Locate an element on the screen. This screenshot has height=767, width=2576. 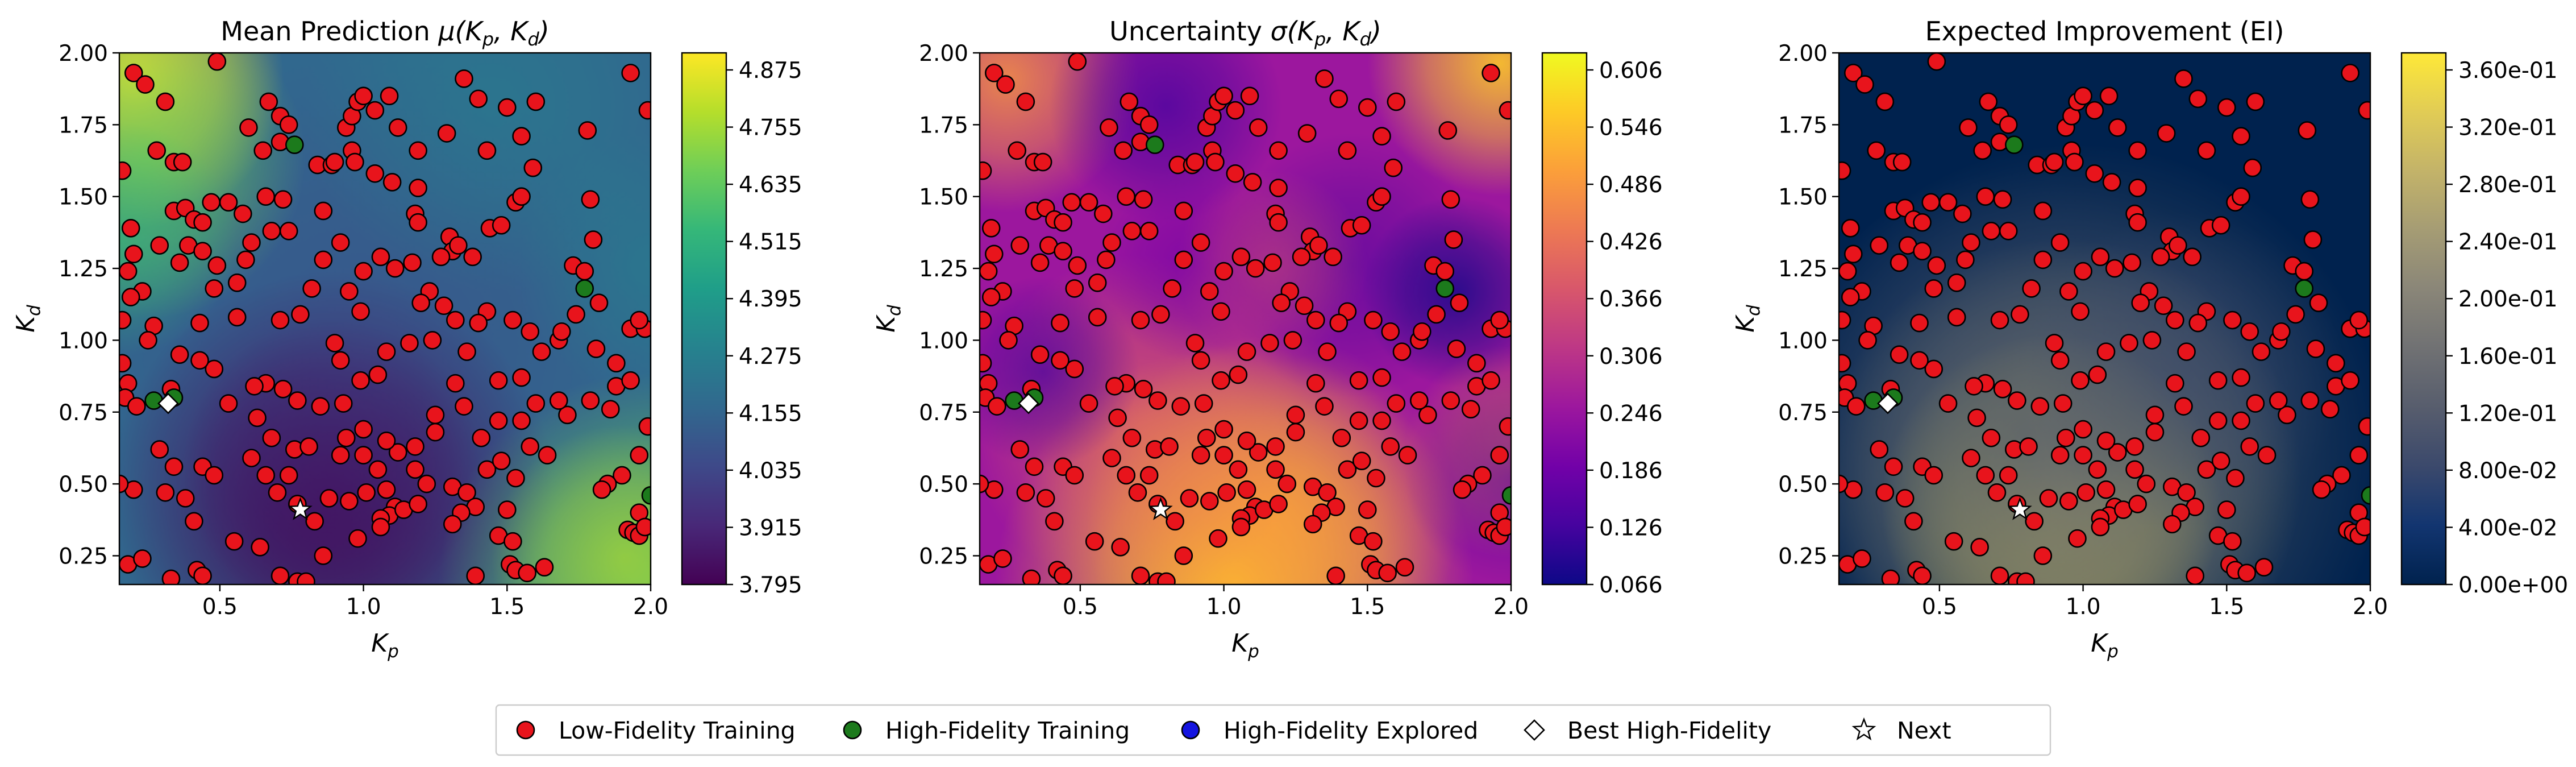
x-tick-label: 1.5 is located at coordinates (507, 607).